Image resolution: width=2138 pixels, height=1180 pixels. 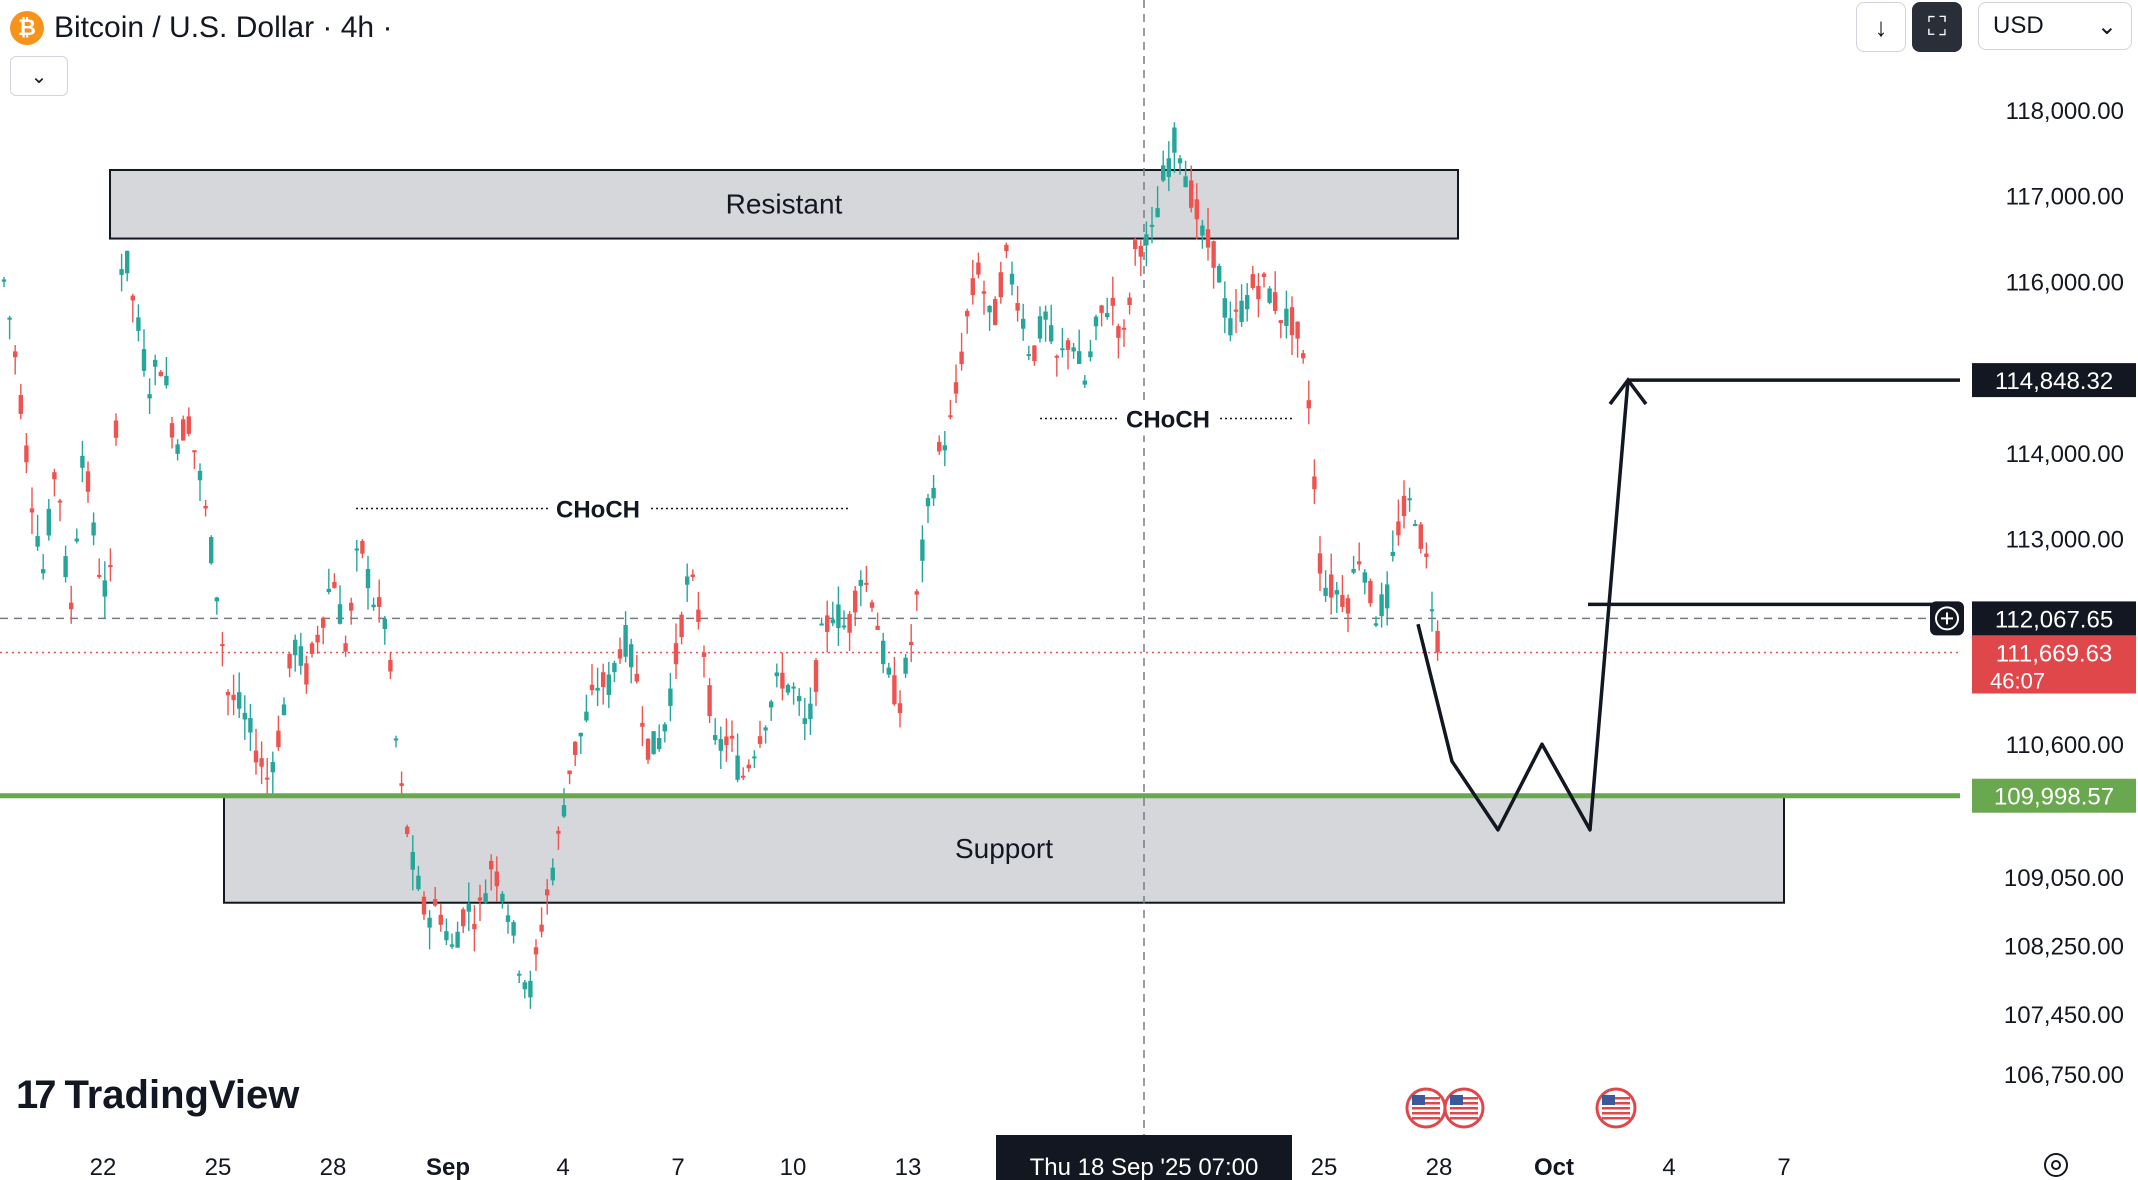 What do you see at coordinates (2056, 1165) in the screenshot?
I see `settings-icon` at bounding box center [2056, 1165].